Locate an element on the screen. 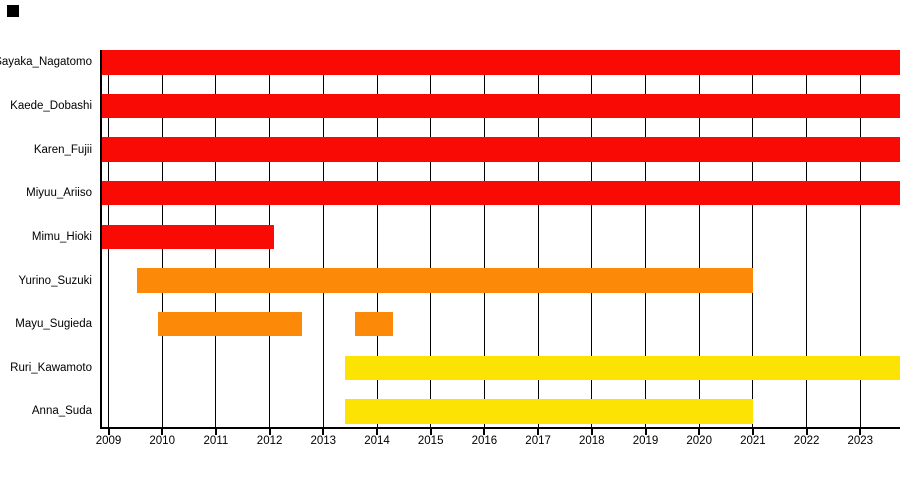 The height and width of the screenshot is (500, 900). x-tick-label-2012: 2012 is located at coordinates (269, 441).